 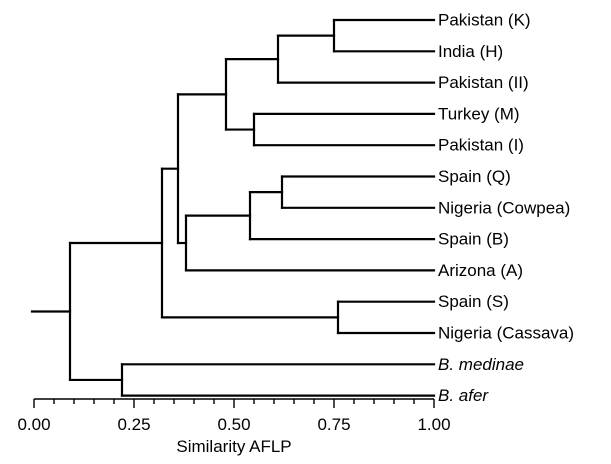 I want to click on leaf-label-L5: Pakistan (I), so click(x=481, y=145).